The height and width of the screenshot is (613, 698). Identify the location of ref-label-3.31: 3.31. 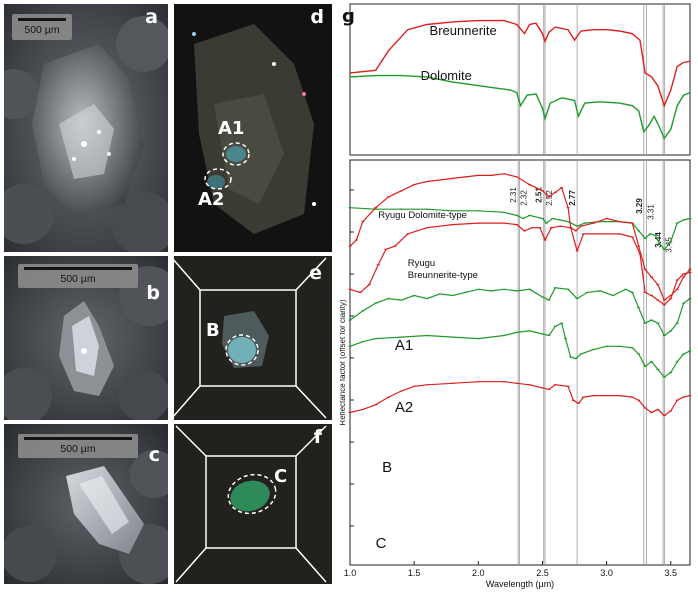
(650, 212).